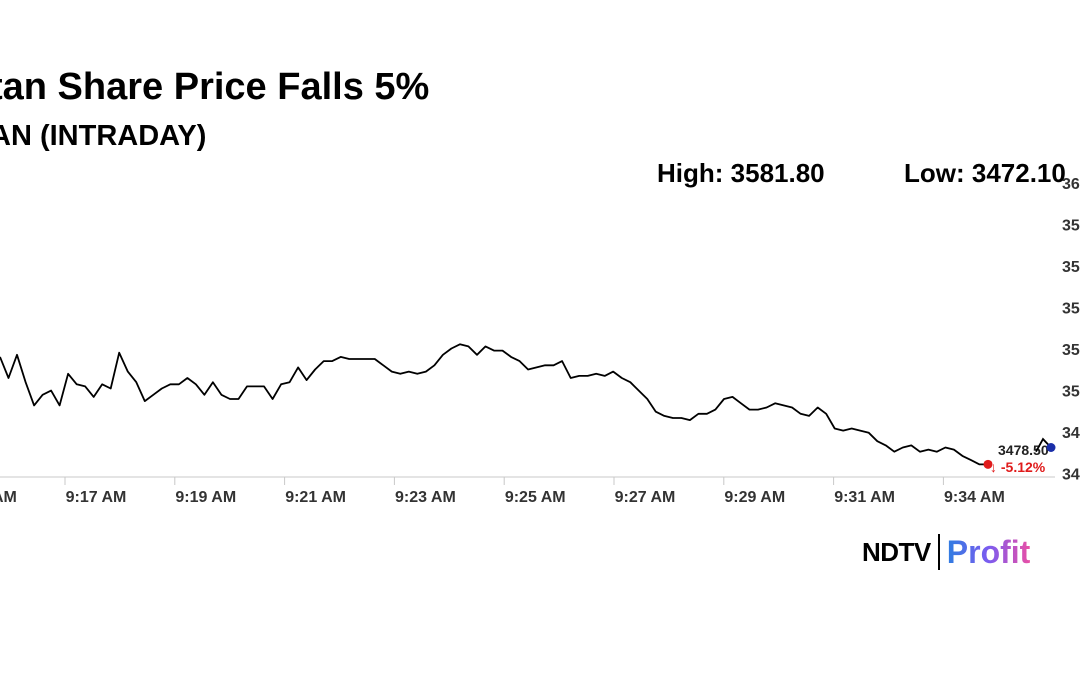 The width and height of the screenshot is (1080, 675). What do you see at coordinates (425, 497) in the screenshot?
I see `x-tick-label: 9:23 AM` at bounding box center [425, 497].